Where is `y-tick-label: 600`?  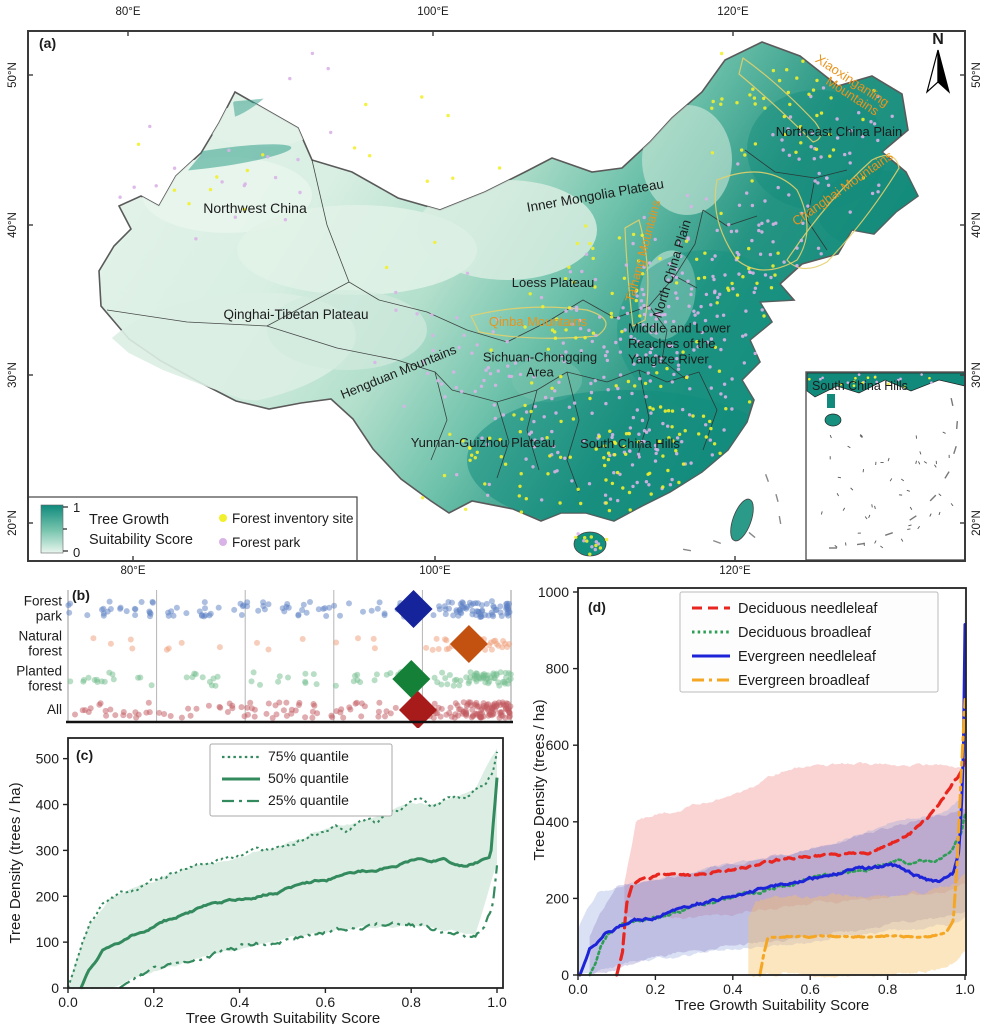
y-tick-label: 600 is located at coordinates (558, 745).